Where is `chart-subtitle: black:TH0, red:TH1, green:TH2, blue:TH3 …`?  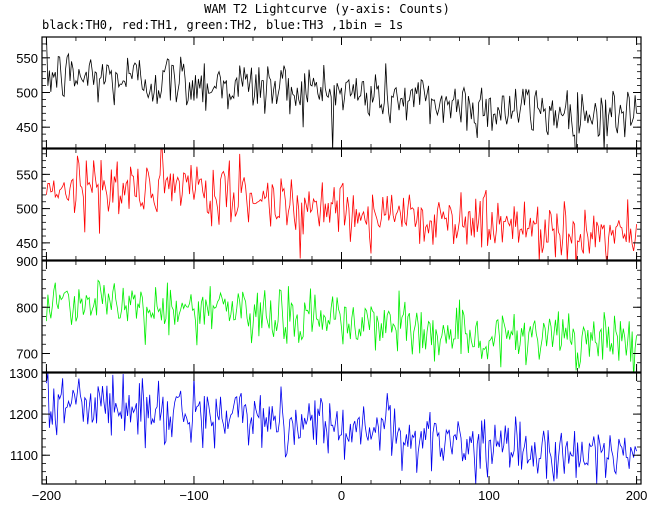
chart-subtitle: black:TH0, red:TH1, green:TH2, blue:TH3 … is located at coordinates (223, 25).